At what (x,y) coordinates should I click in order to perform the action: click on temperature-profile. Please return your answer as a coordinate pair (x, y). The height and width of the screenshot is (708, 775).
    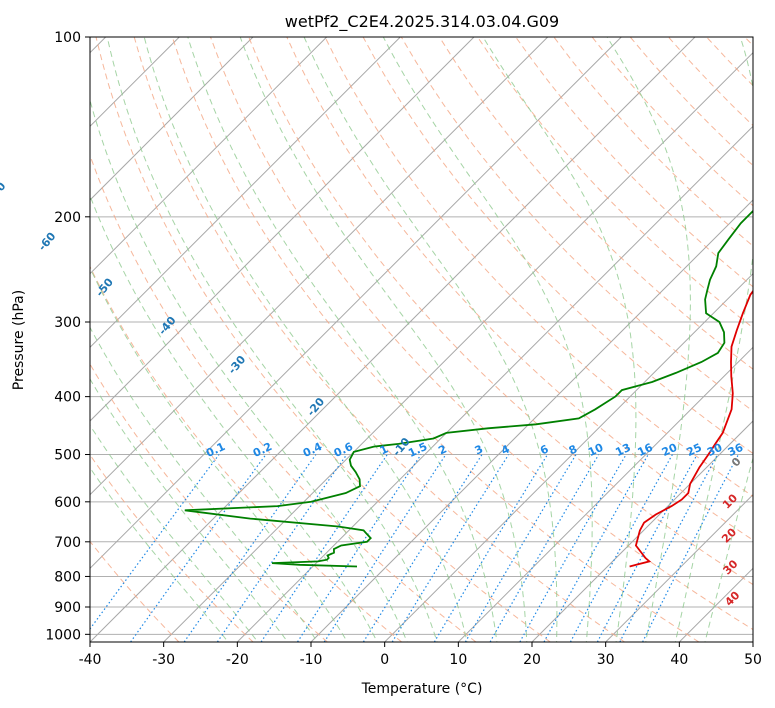
    Looking at the image, I should click on (691, 428).